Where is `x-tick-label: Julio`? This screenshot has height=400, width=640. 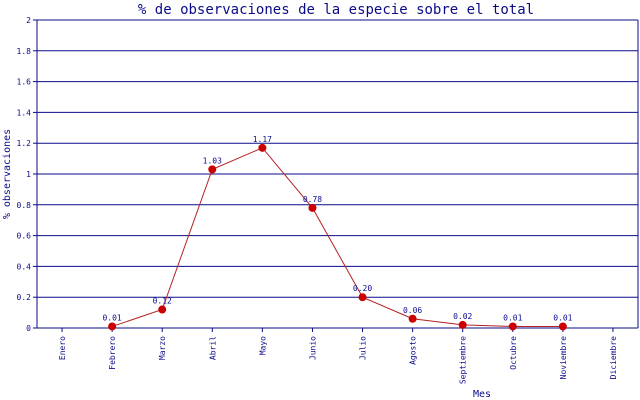
x-tick-label: Julio is located at coordinates (363, 348).